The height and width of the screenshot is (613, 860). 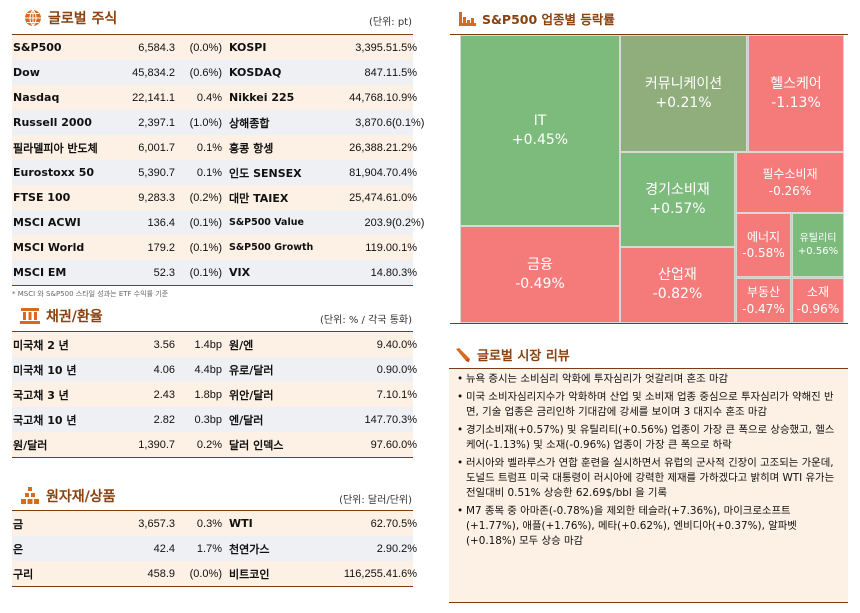 What do you see at coordinates (796, 83) in the screenshot?
I see `sector-name: 헬스케어` at bounding box center [796, 83].